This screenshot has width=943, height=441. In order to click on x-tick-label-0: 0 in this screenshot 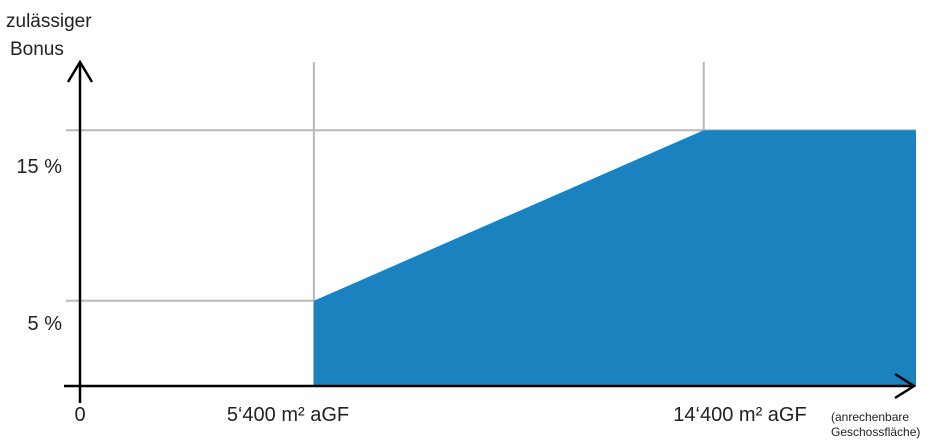, I will do `click(79, 415)`.